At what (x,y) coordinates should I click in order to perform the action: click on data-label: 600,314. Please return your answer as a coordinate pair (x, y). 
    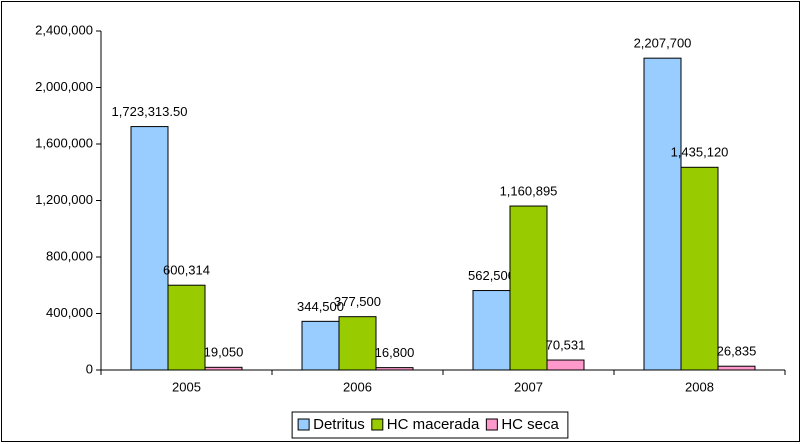
    Looking at the image, I should click on (186, 270).